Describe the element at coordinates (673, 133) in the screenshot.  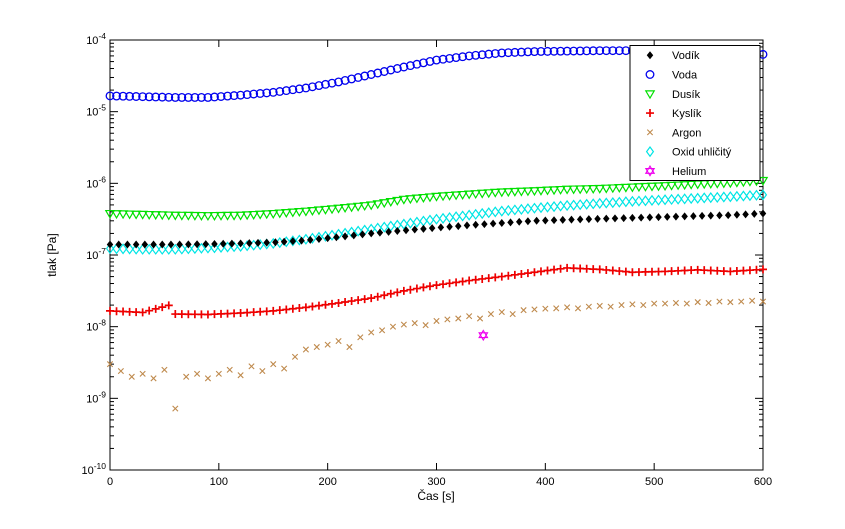
I see `legend-entry: Argon` at that location.